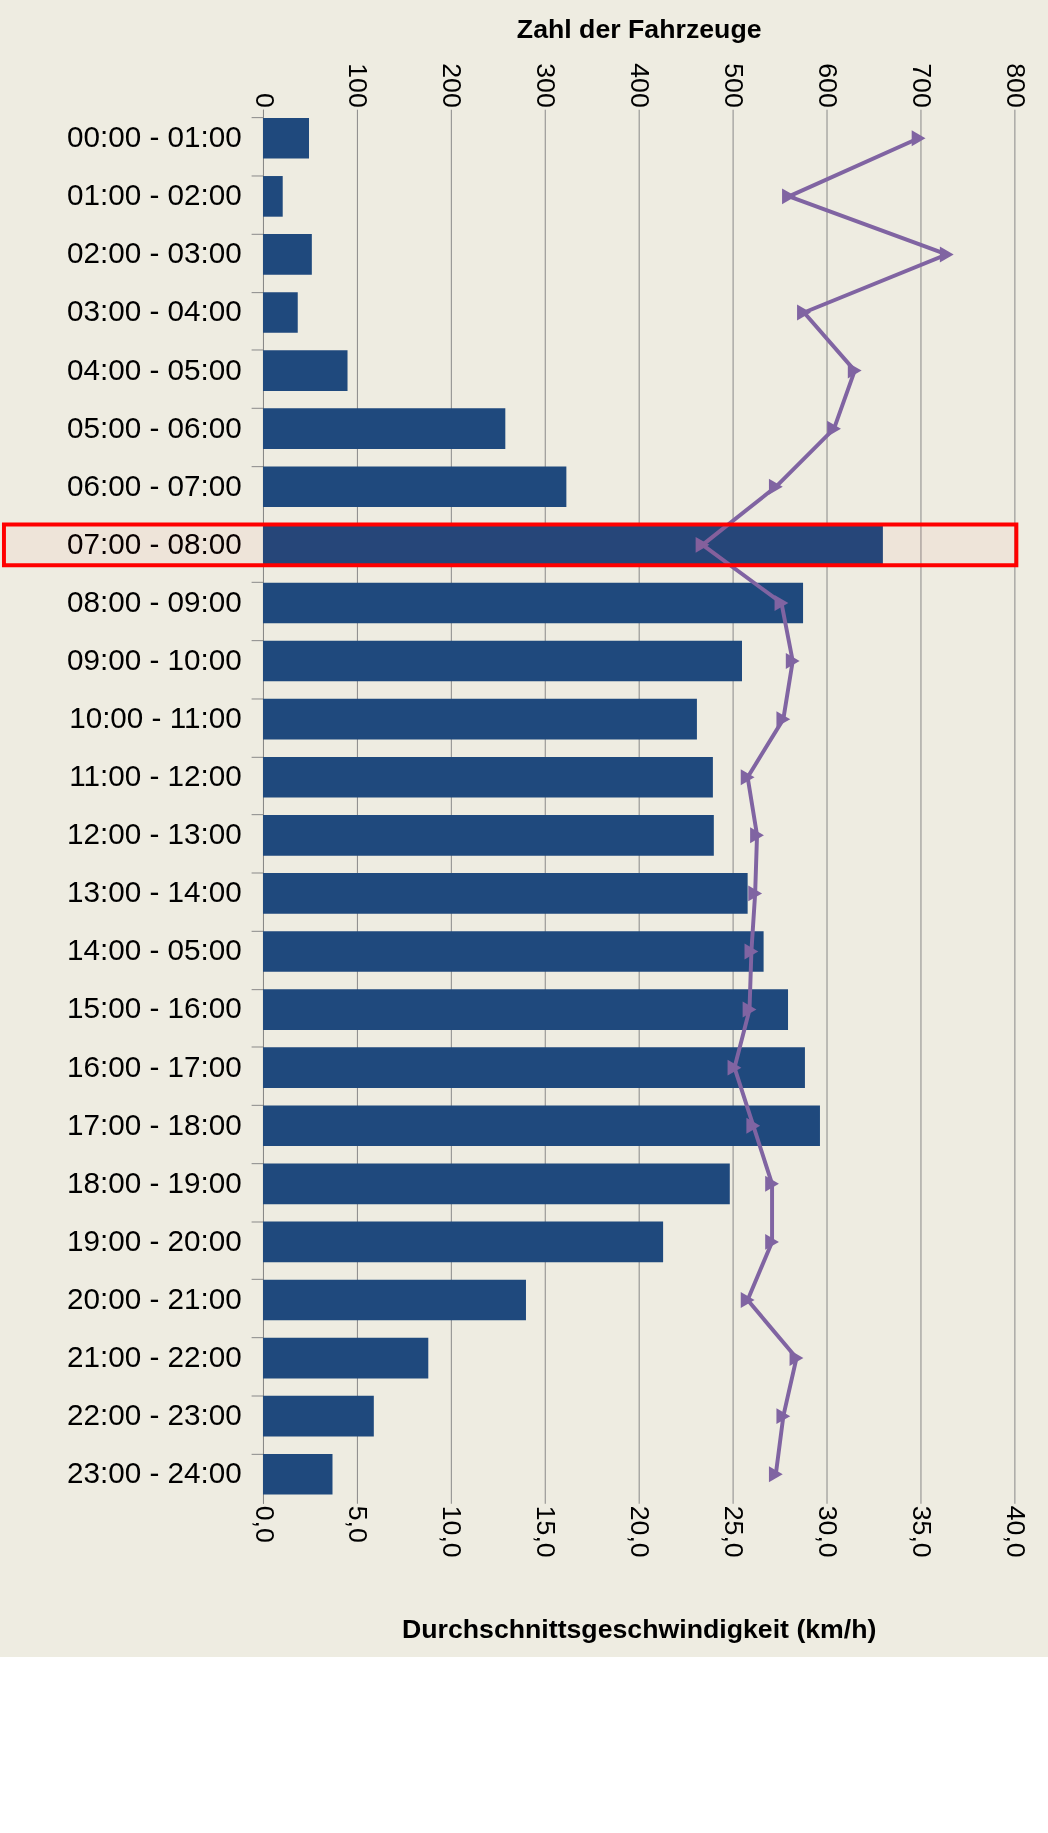 Image resolution: width=1048 pixels, height=1833 pixels. I want to click on y-tick-label: 02:00 - 03:00, so click(154, 253).